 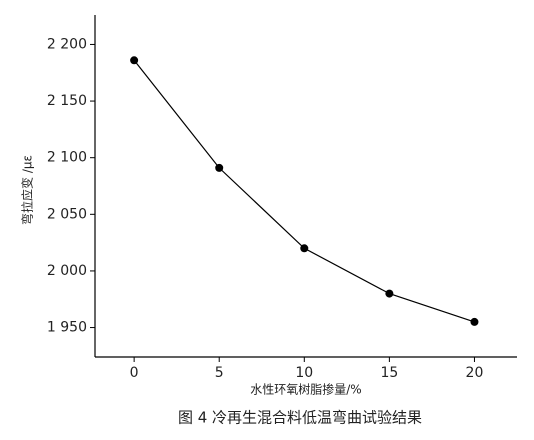 What do you see at coordinates (27, 190) in the screenshot?
I see `y-axis-label: 弯拉应变 /με` at bounding box center [27, 190].